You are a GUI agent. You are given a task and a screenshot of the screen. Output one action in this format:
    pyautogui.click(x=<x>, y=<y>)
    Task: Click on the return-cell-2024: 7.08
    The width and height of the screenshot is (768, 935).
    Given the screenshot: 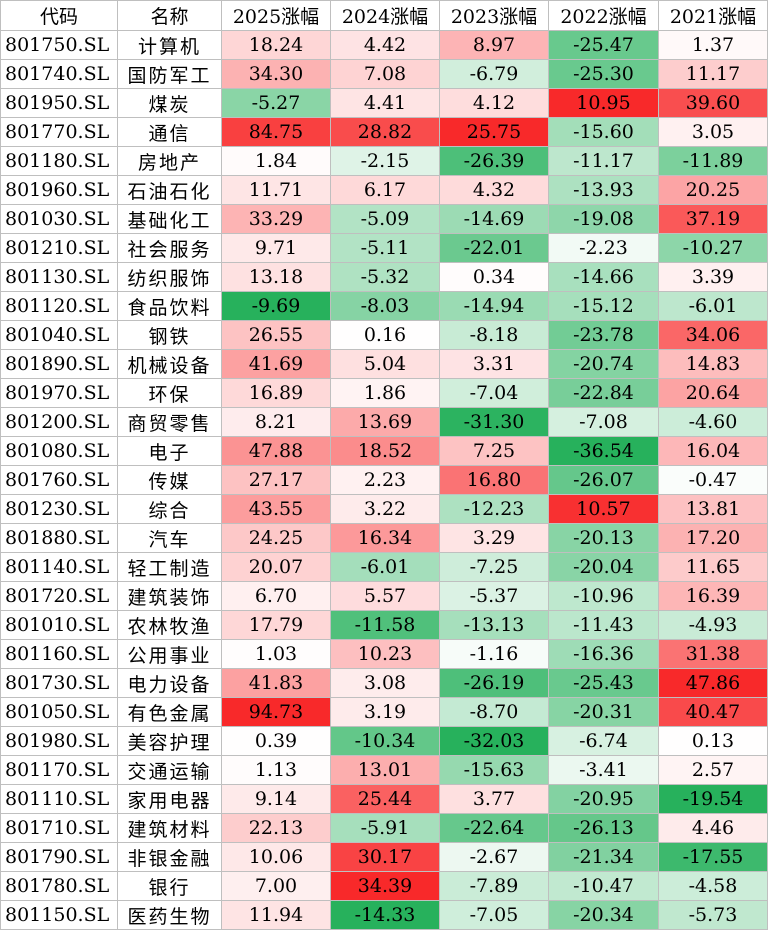 What is the action you would take?
    pyautogui.click(x=385, y=74)
    